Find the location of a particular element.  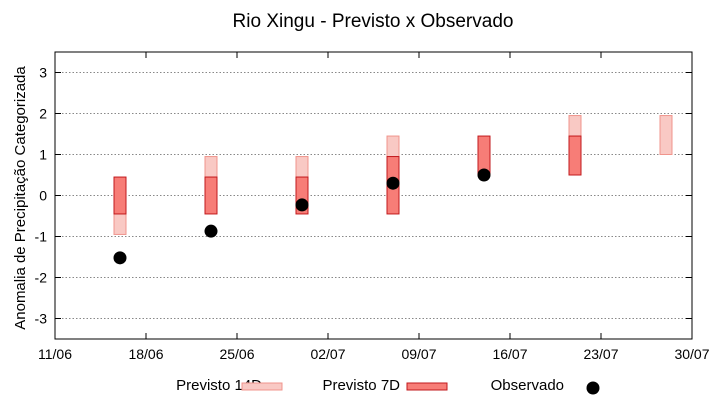

y-axis-label: Anomalia de Precipitação Categorizada is located at coordinates (20, 198).